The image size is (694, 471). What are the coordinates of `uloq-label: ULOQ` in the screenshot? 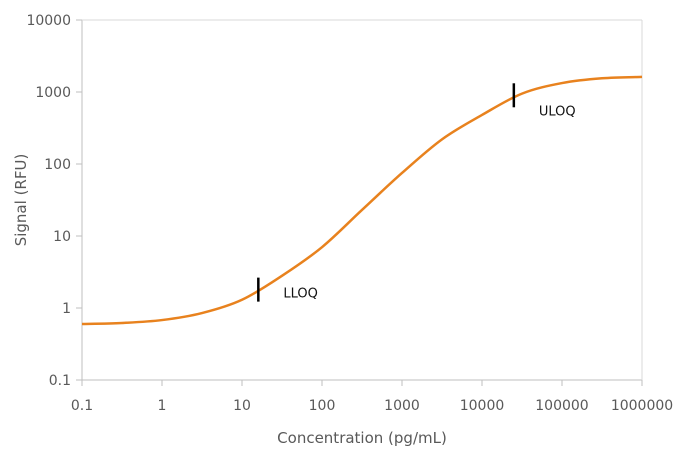 It's located at (557, 111).